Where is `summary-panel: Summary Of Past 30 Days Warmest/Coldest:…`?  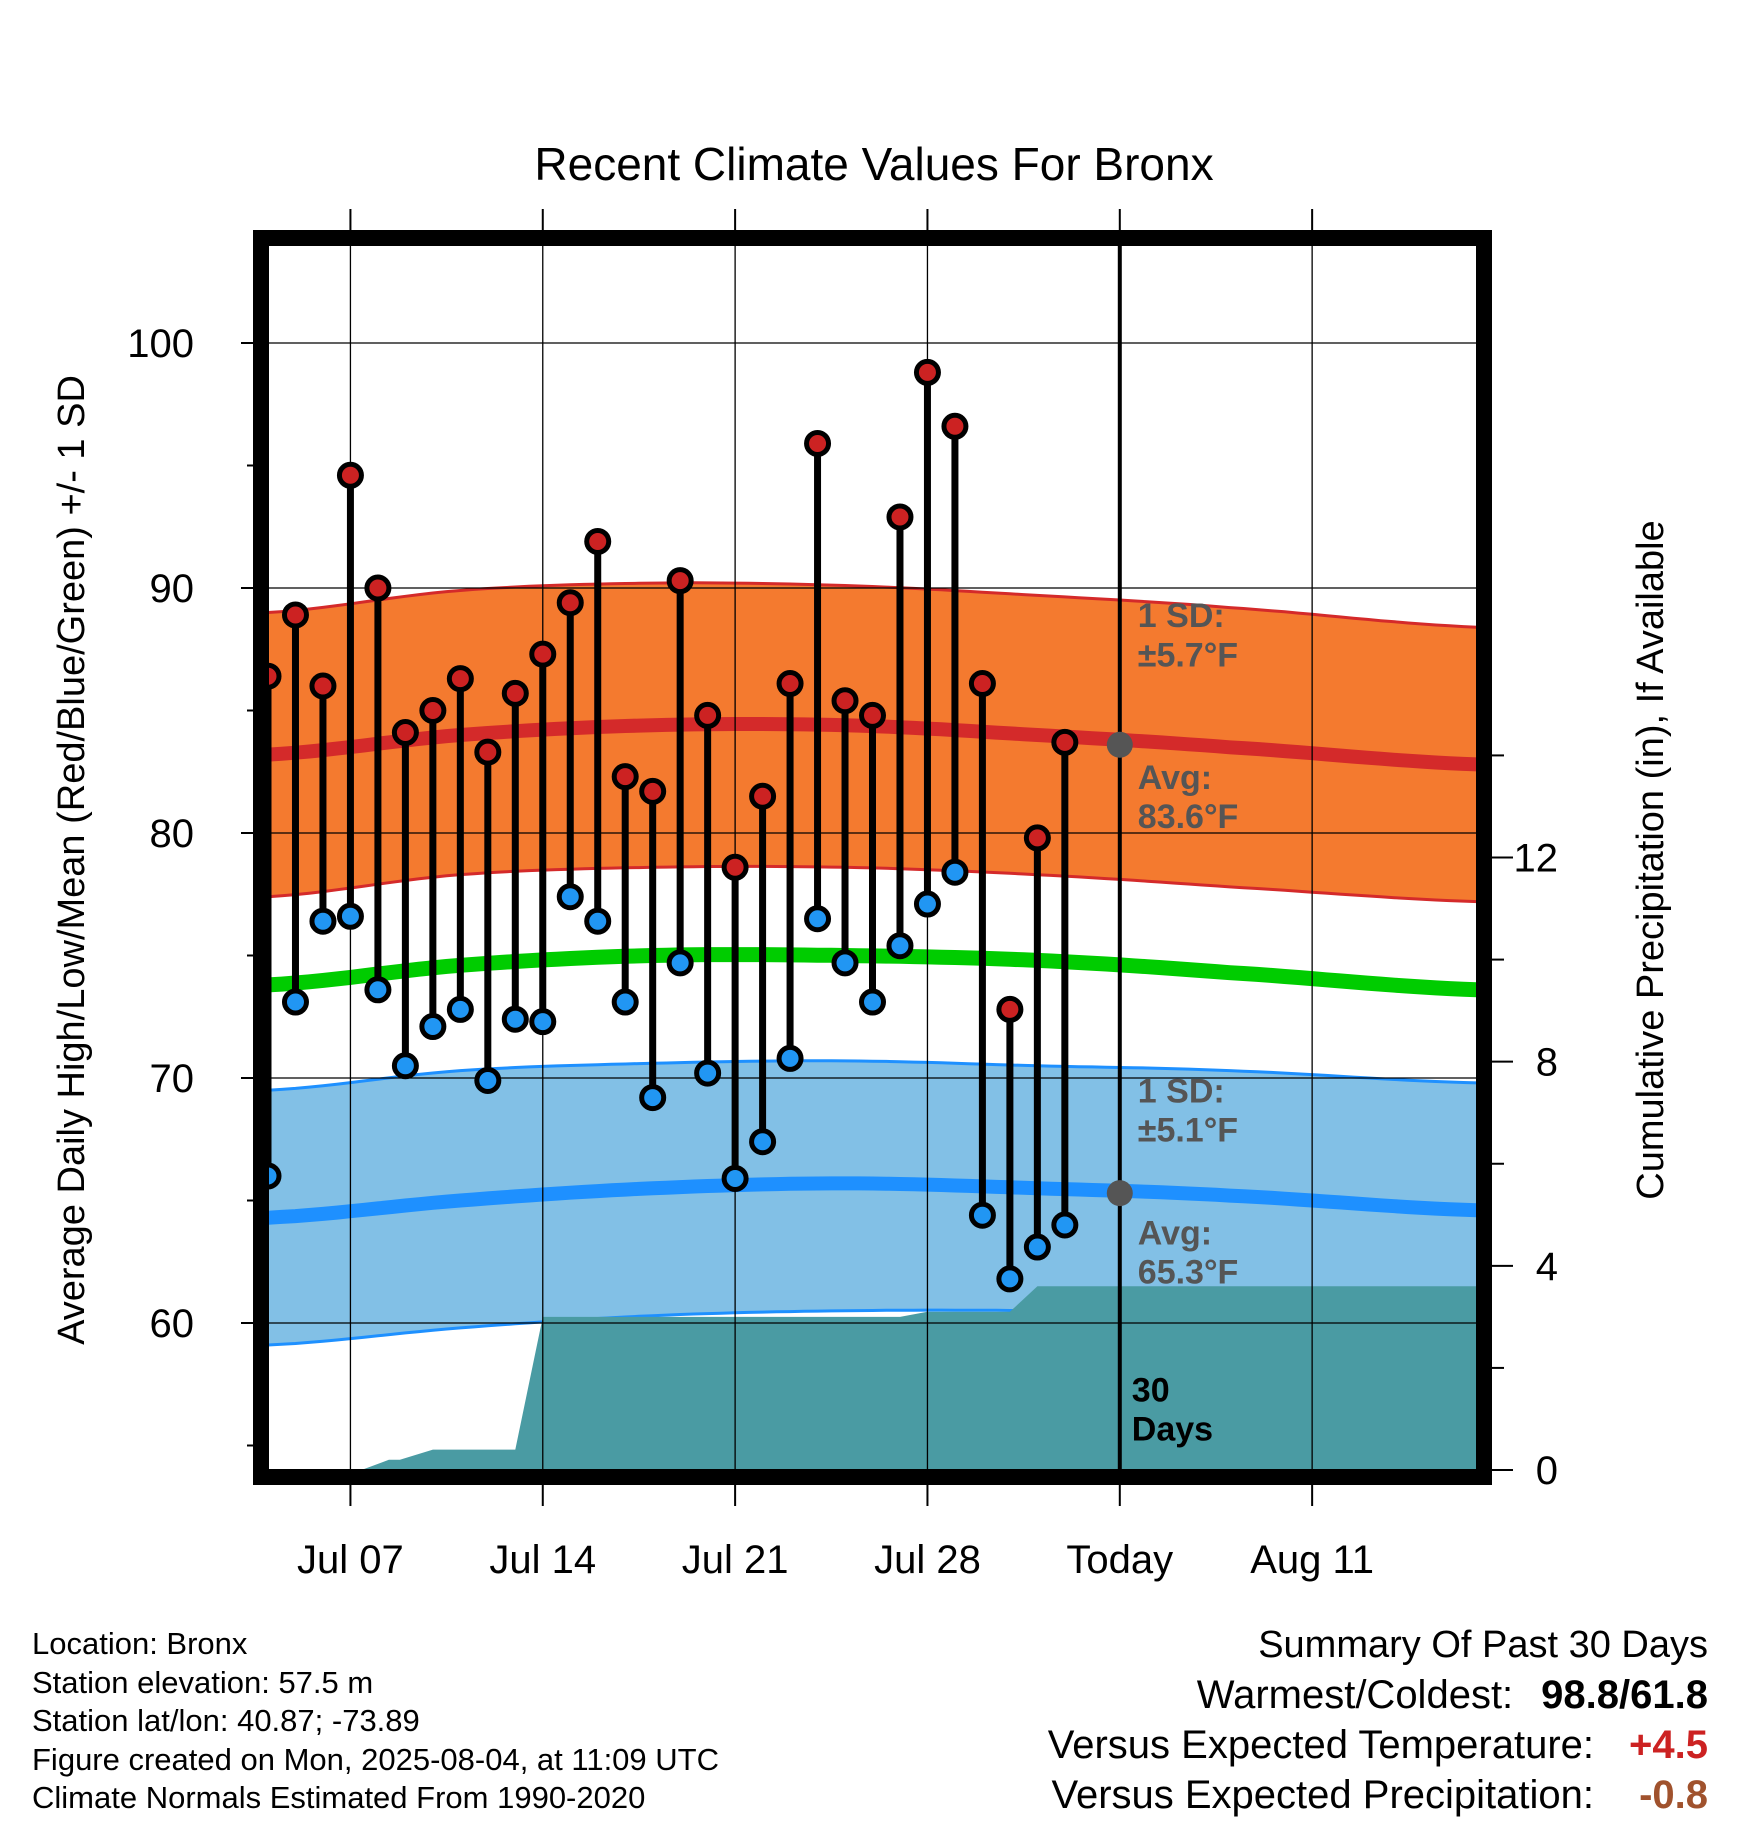
summary-panel: Summary Of Past 30 Days Warmest/Coldest:… is located at coordinates (1378, 1720).